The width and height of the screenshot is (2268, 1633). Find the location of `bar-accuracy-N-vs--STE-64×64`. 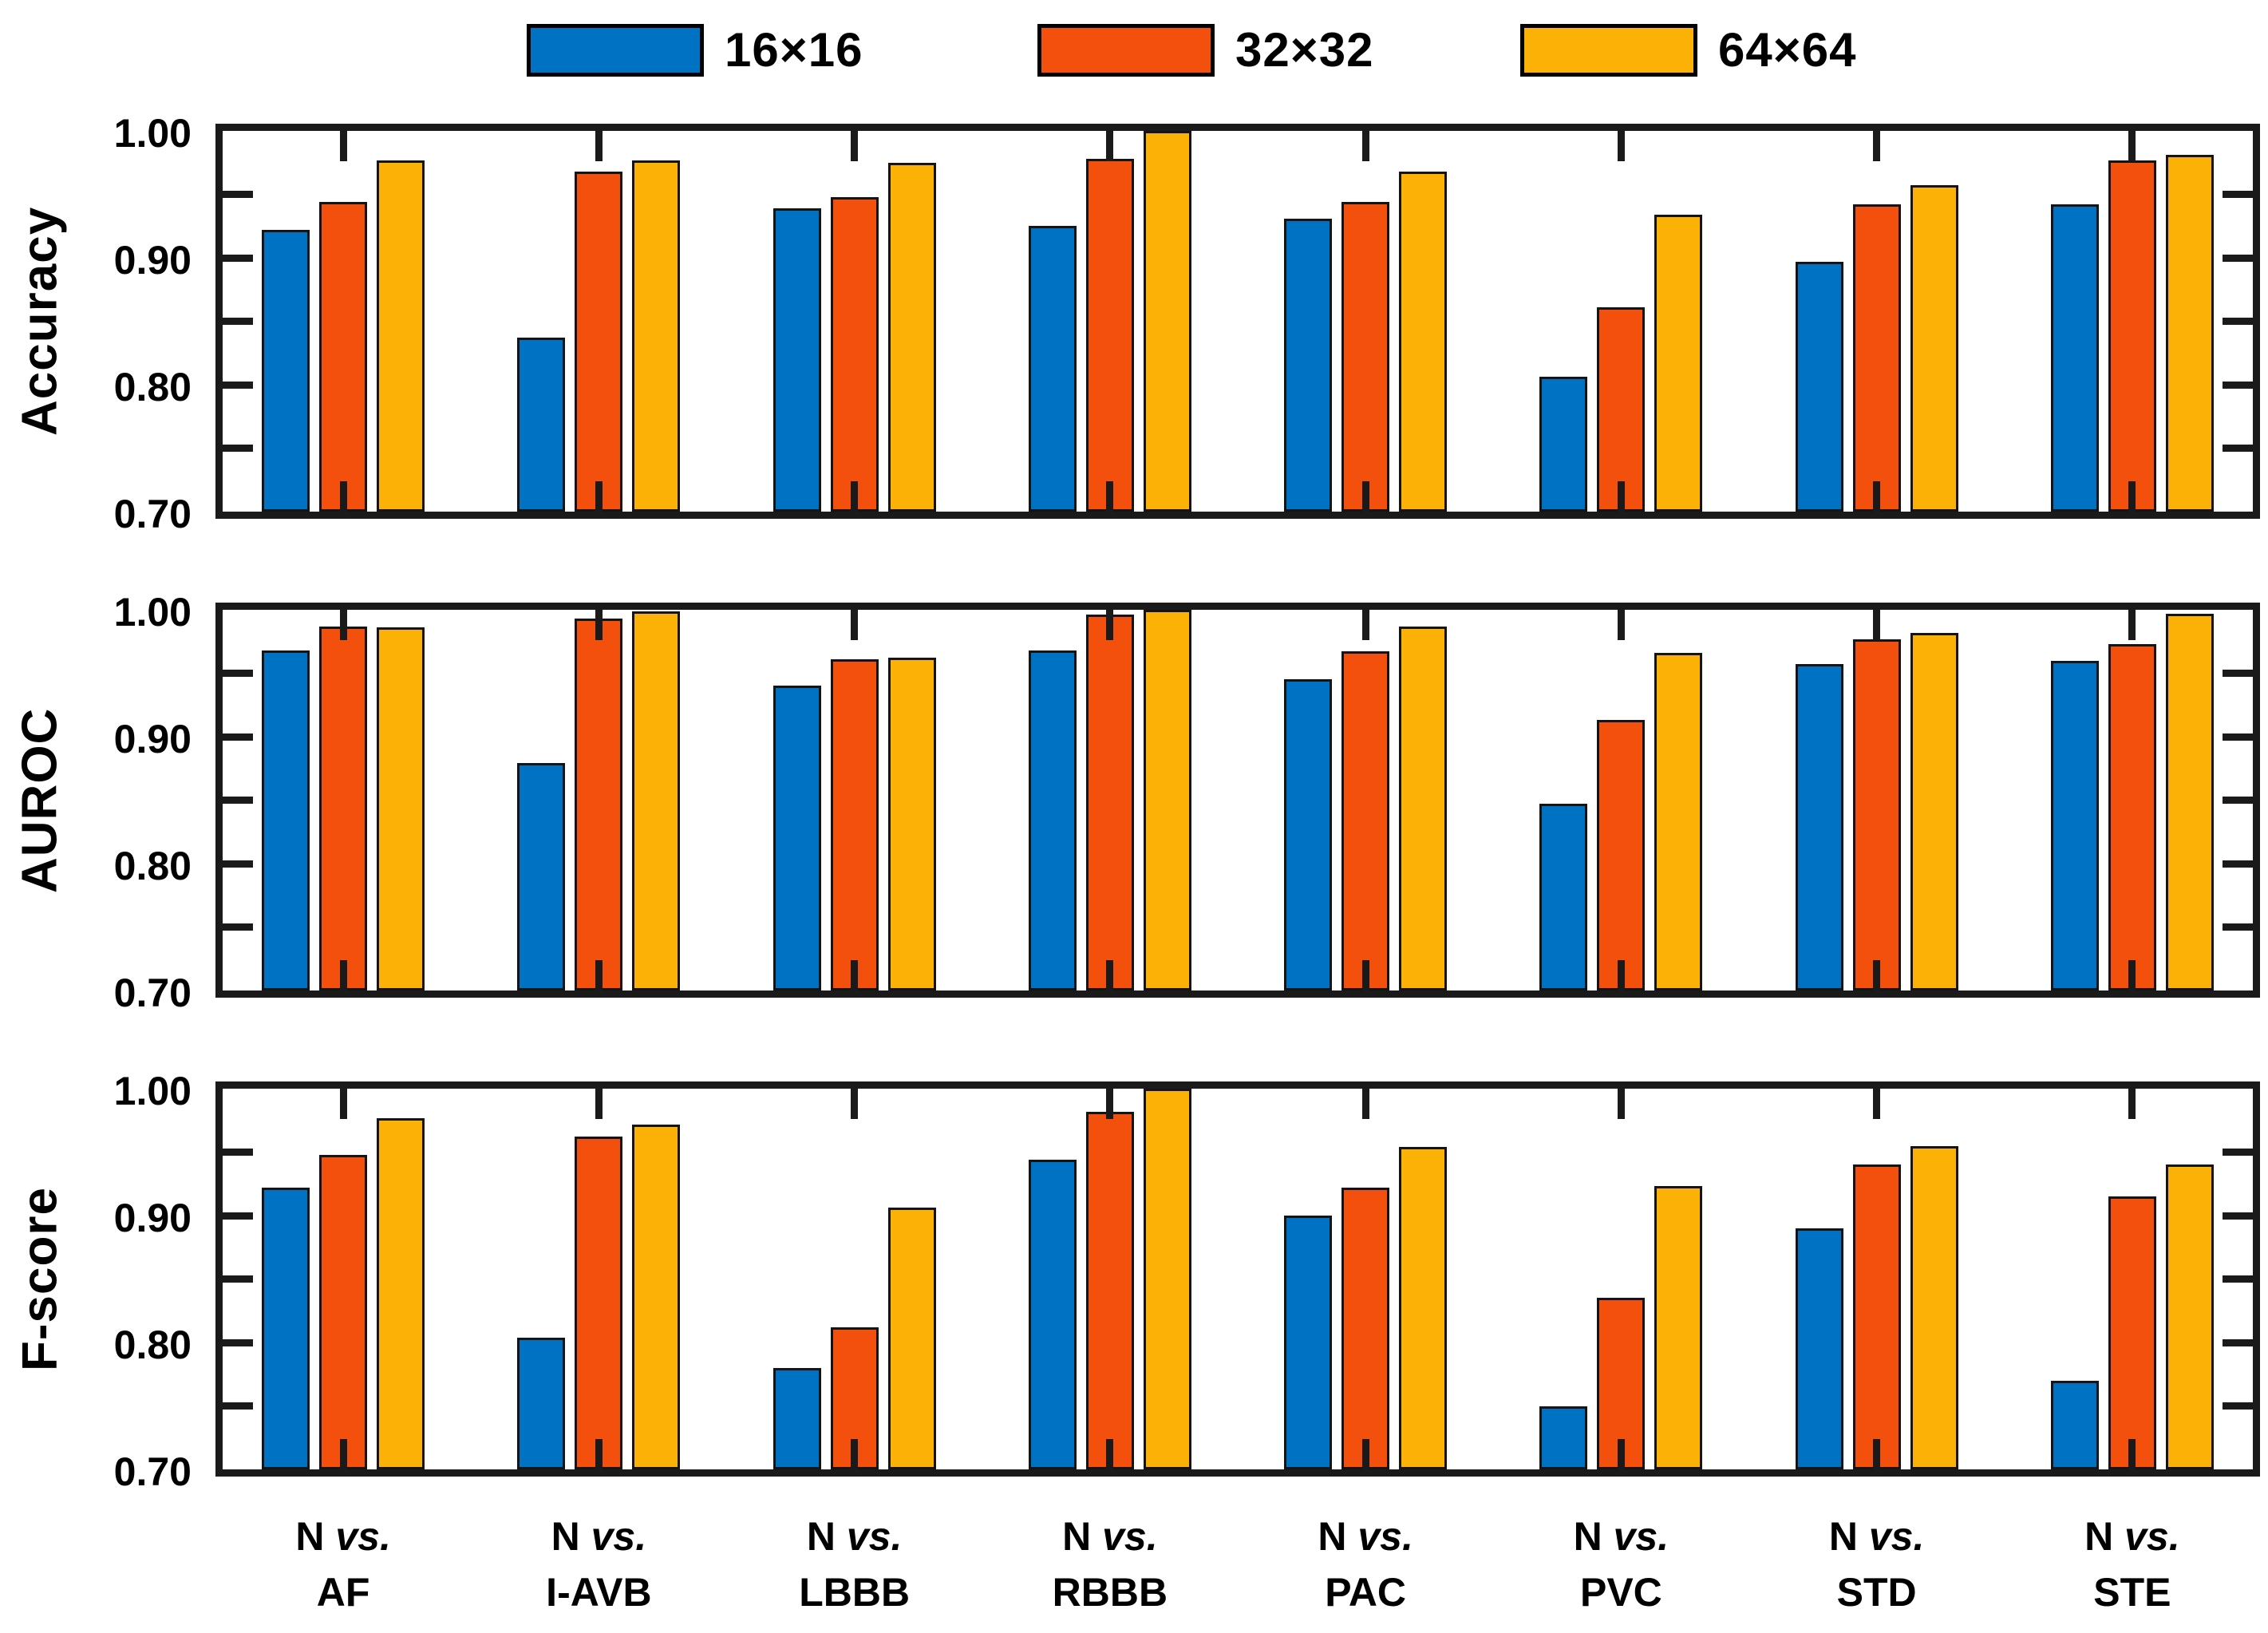

bar-accuracy-N-vs--STE-64×64 is located at coordinates (2189, 333).